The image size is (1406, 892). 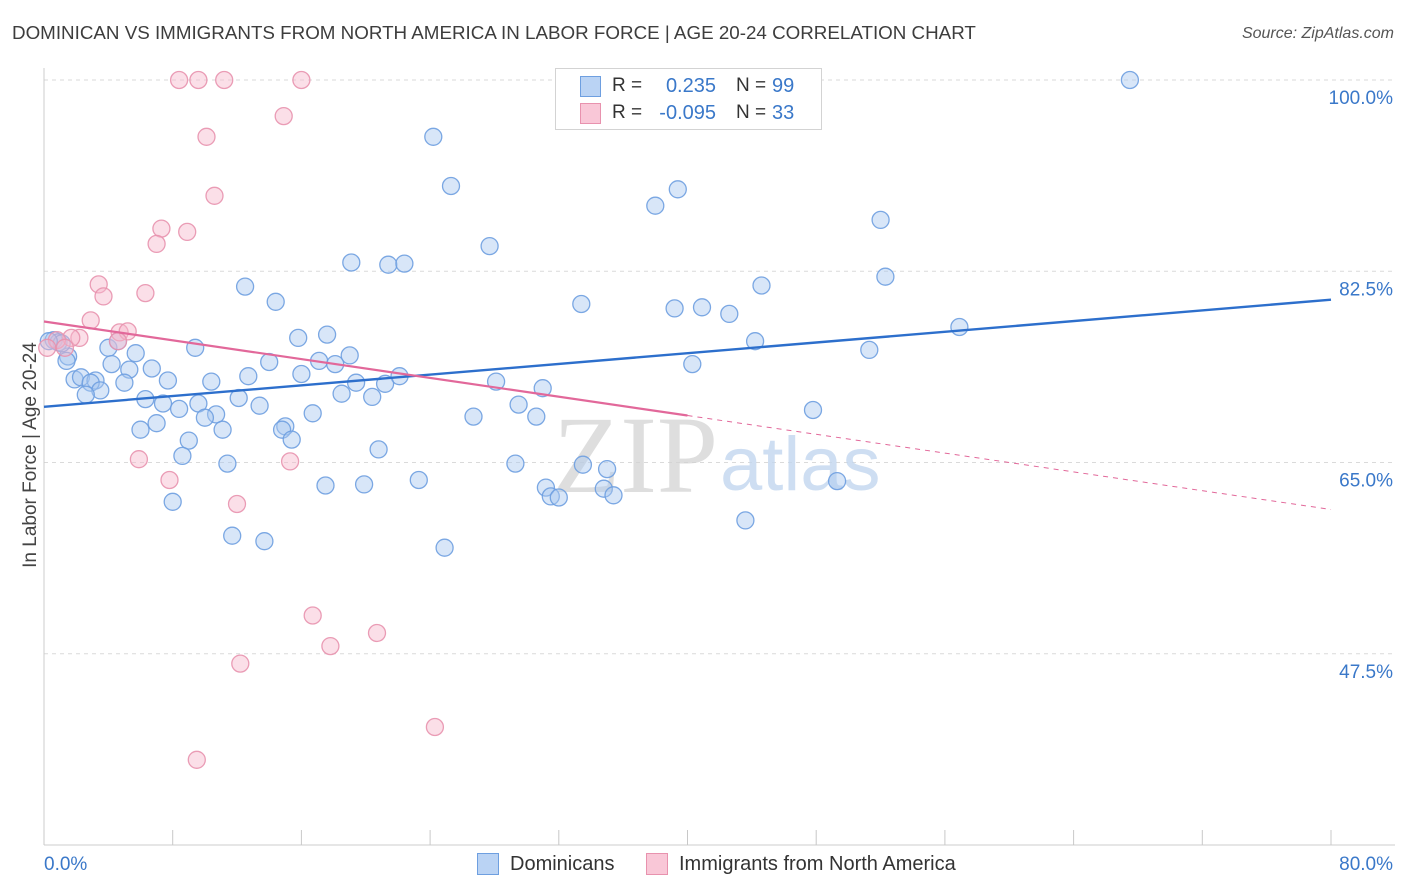 I want to click on y-tick-label: 47.5%, so click(x=1366, y=672).